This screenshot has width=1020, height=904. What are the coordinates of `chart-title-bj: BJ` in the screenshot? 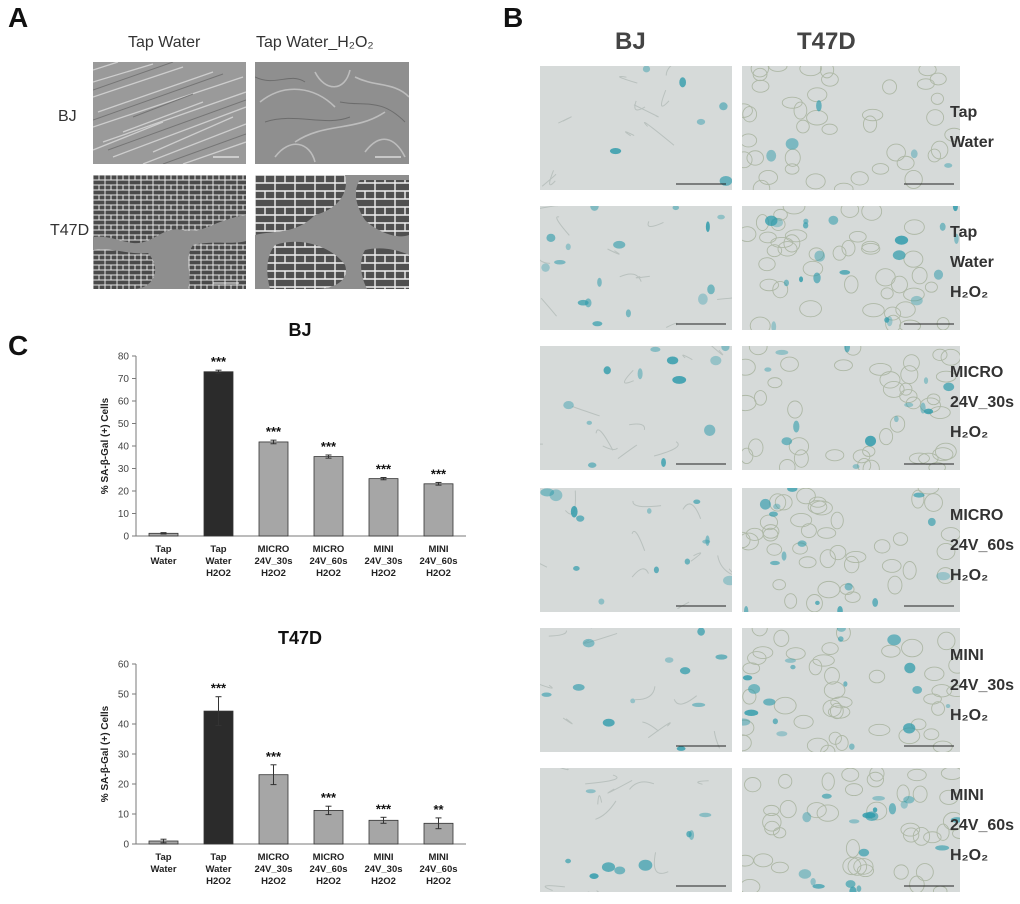 It's located at (300, 330).